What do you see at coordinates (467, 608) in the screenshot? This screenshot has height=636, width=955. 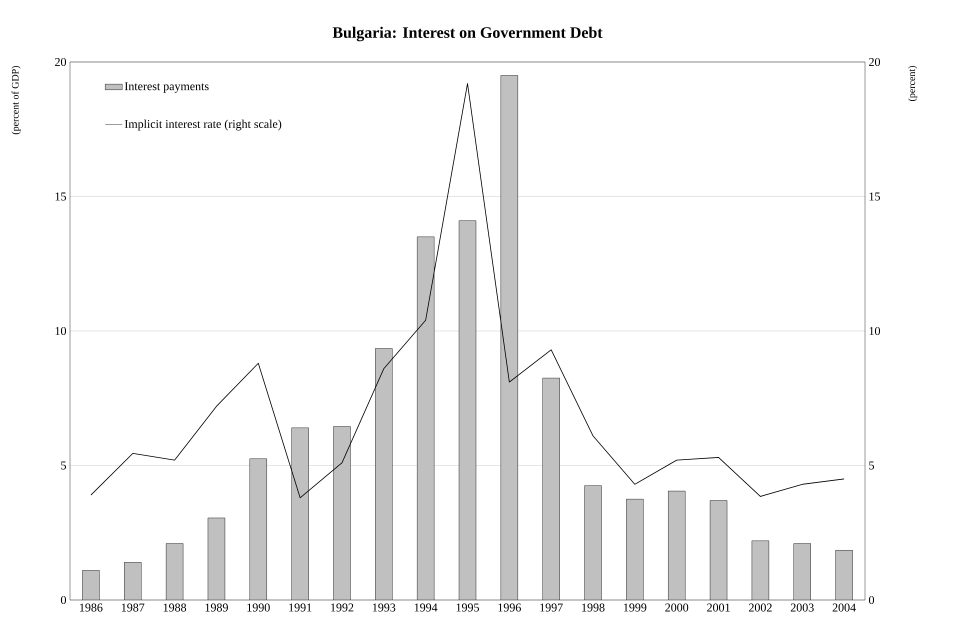 I see `x-tick-label: 1995` at bounding box center [467, 608].